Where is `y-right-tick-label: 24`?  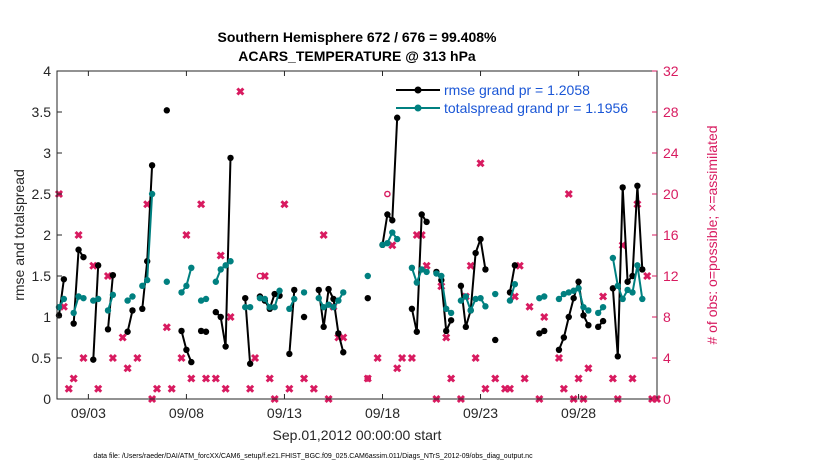
y-right-tick-label: 24 is located at coordinates (671, 153).